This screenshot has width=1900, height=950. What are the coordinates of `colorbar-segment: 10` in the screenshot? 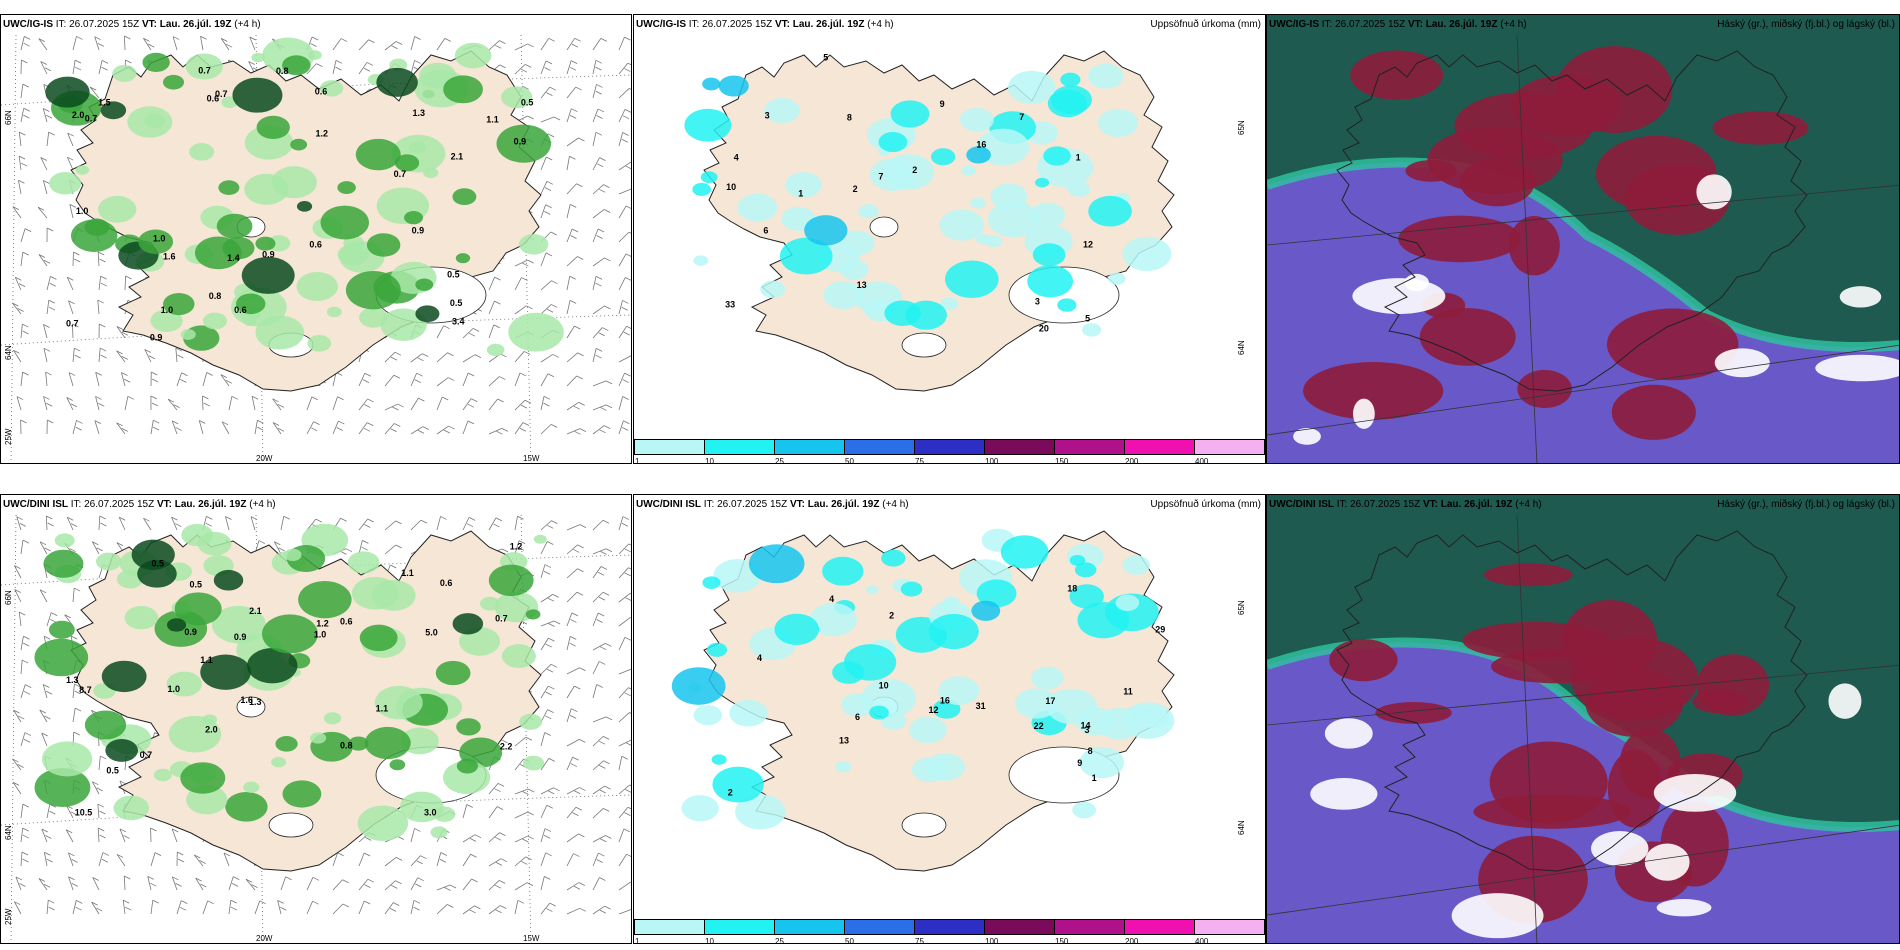 It's located at (739, 931).